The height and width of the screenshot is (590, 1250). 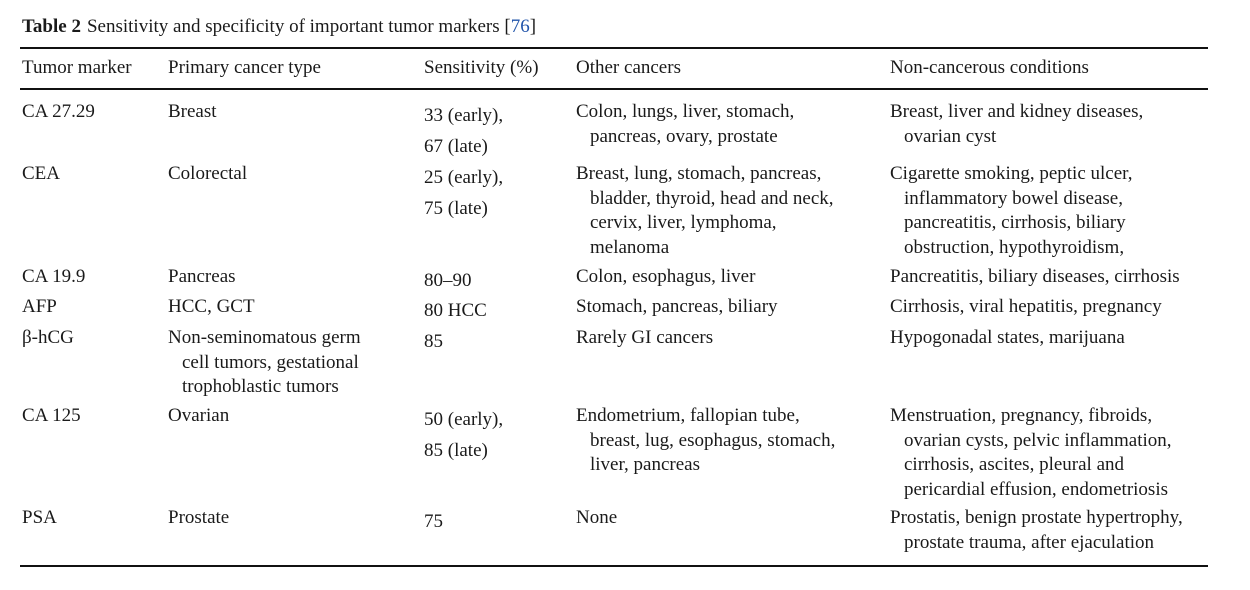 I want to click on cell-primary-cancer-type: Ovarian, so click(x=198, y=416).